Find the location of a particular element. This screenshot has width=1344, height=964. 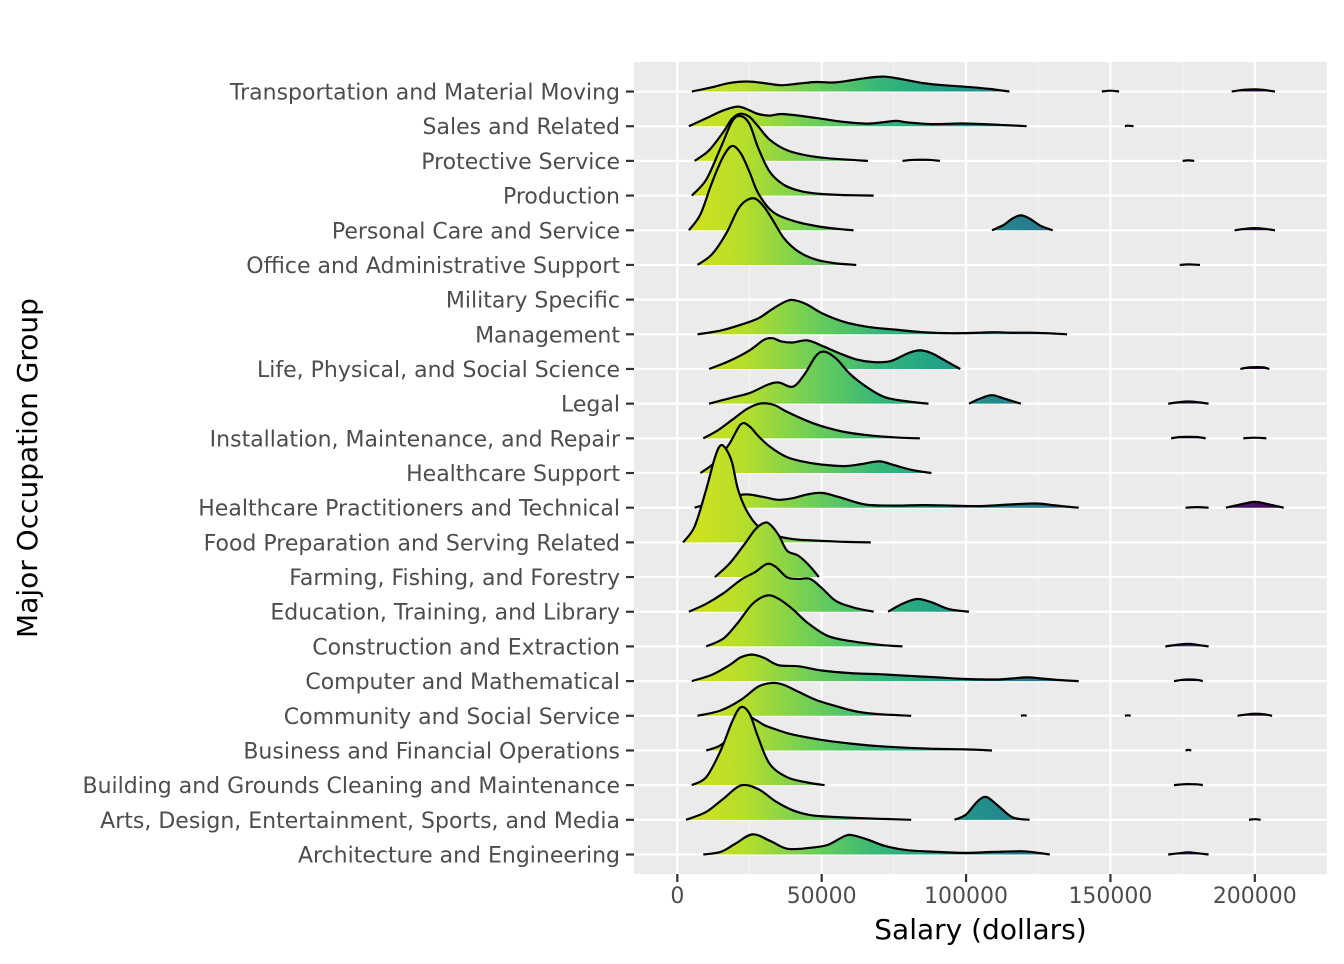

x-tick-label: 50000 is located at coordinates (822, 896).